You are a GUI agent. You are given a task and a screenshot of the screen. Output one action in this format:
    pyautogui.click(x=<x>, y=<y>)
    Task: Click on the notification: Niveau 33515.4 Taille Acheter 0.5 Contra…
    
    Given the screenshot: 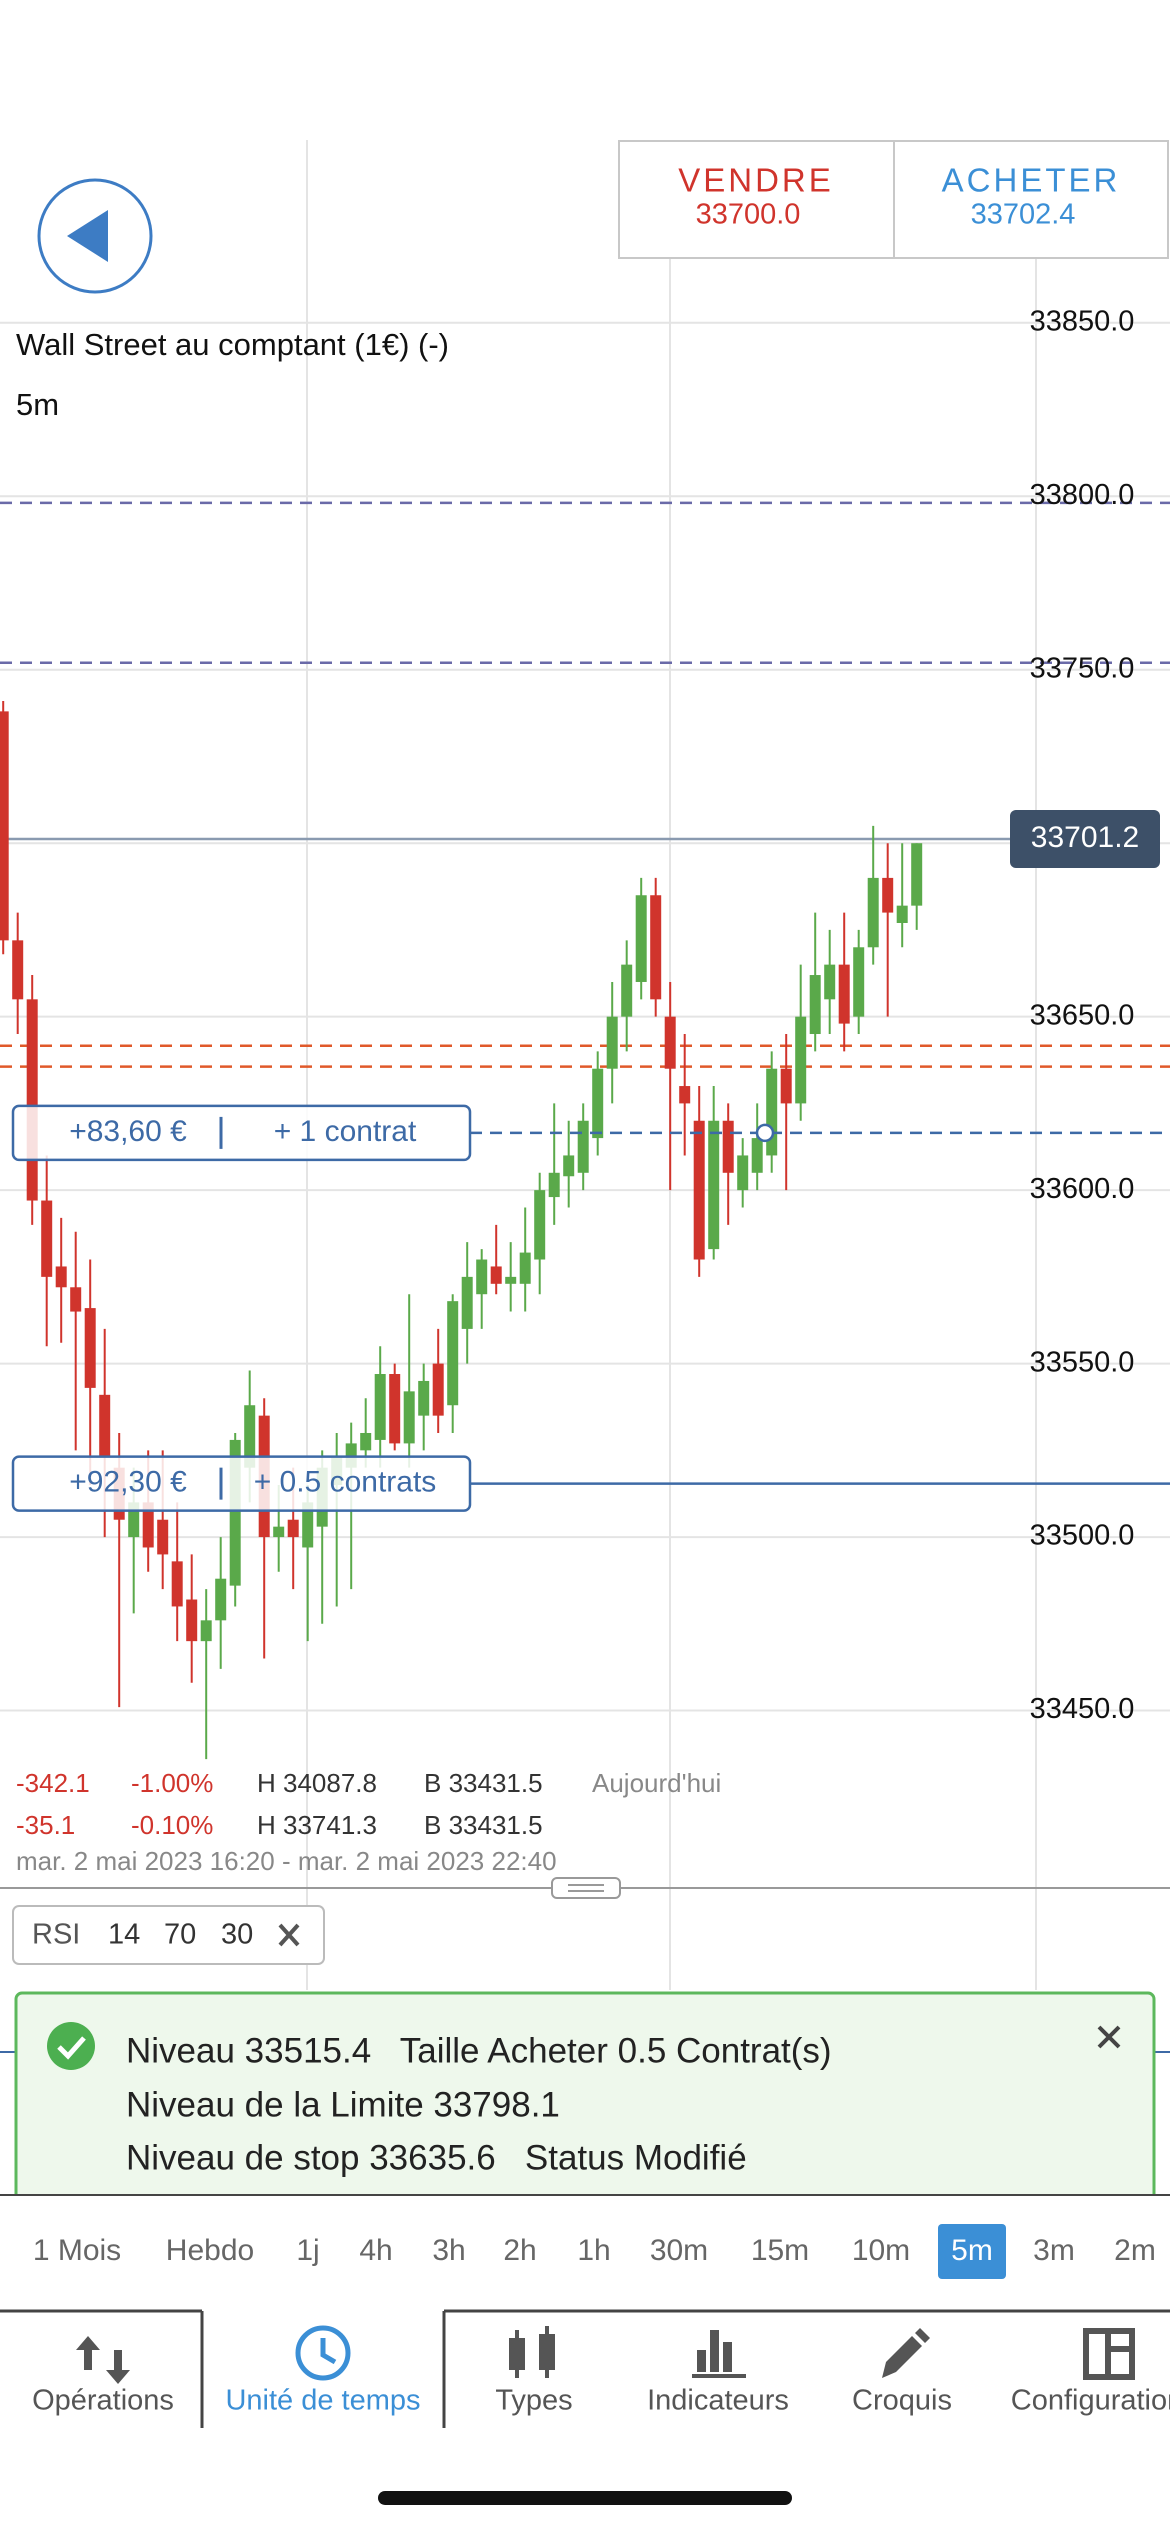 What is the action you would take?
    pyautogui.click(x=585, y=2098)
    